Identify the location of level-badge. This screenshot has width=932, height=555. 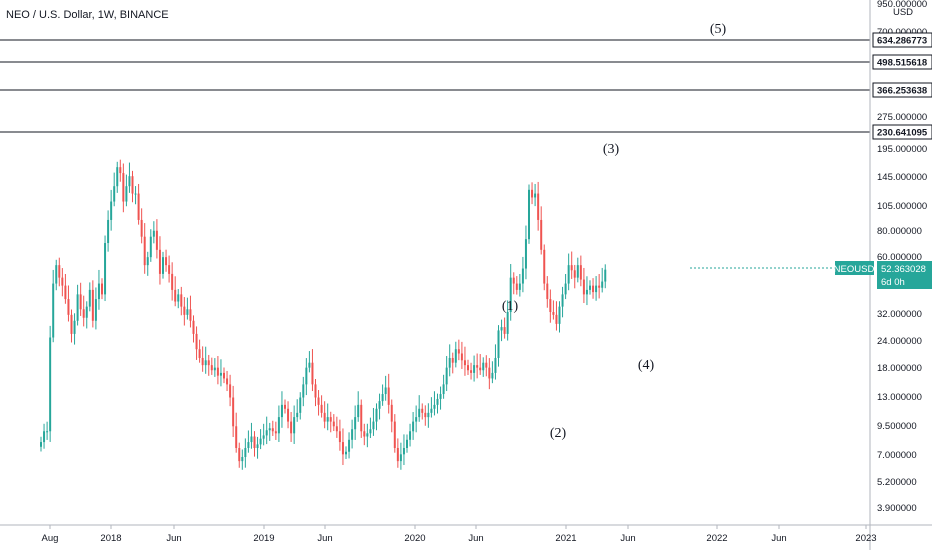
(902, 132).